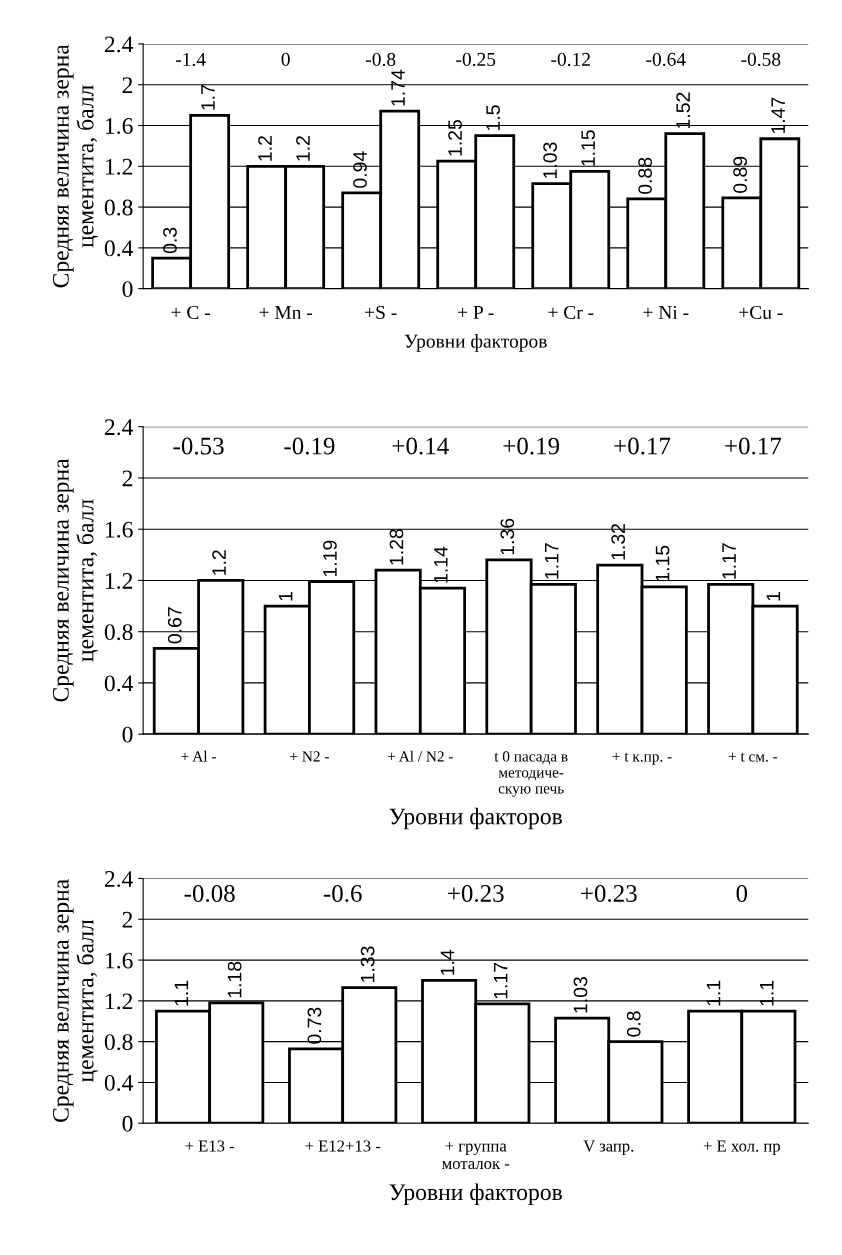  Describe the element at coordinates (761, 312) in the screenshot. I see `x-tick-label: +Cu -` at that location.